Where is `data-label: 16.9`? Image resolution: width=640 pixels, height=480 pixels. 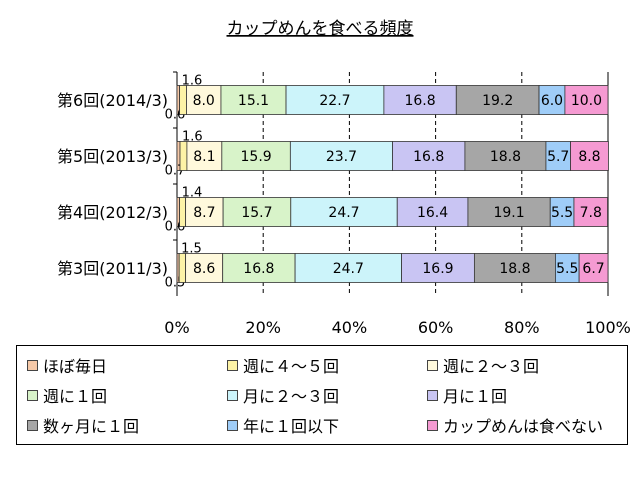
data-label: 16.9 is located at coordinates (437, 269).